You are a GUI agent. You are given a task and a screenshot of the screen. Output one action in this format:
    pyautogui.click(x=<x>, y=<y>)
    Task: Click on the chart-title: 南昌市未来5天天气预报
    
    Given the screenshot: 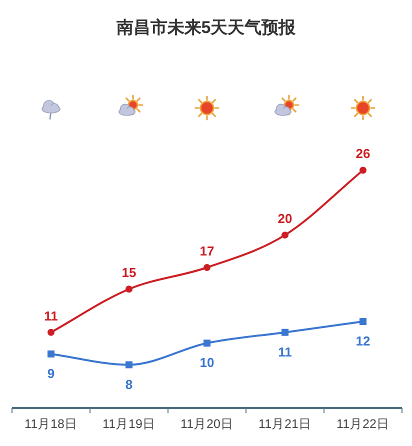 What is the action you would take?
    pyautogui.click(x=206, y=27)
    